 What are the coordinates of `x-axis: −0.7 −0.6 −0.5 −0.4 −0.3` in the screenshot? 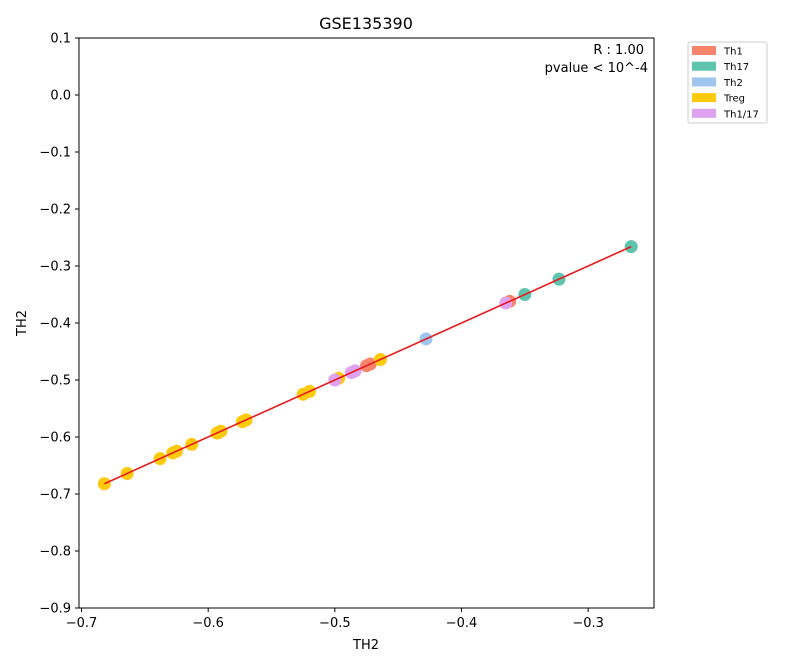 It's located at (335, 619).